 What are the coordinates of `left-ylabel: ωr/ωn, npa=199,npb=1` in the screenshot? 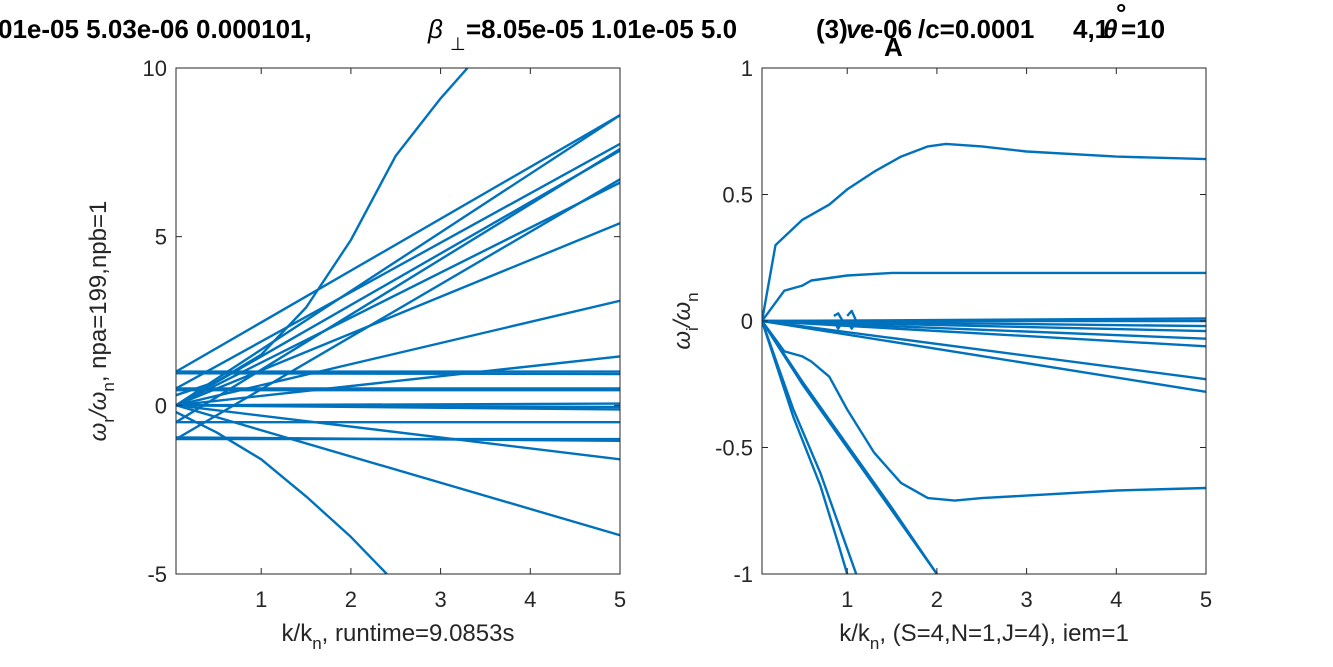 It's located at (101, 321).